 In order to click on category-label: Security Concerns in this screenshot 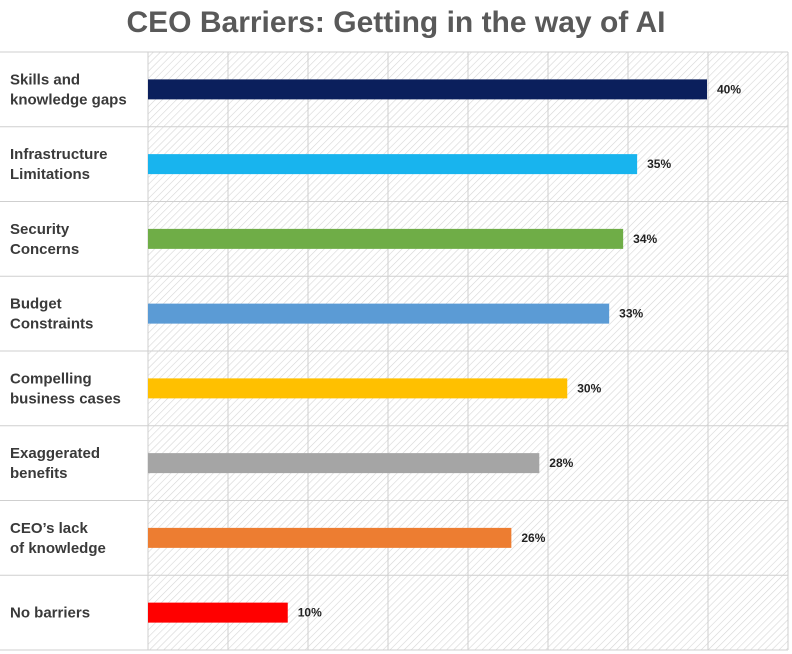, I will do `click(44, 239)`.